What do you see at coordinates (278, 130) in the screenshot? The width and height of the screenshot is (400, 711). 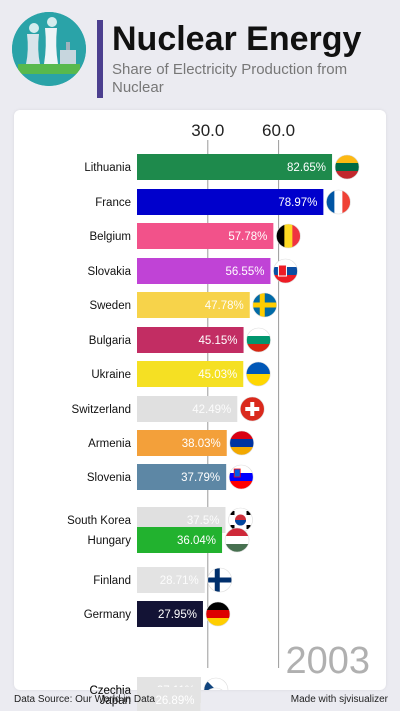 I see `x-tick-label: 60.0` at bounding box center [278, 130].